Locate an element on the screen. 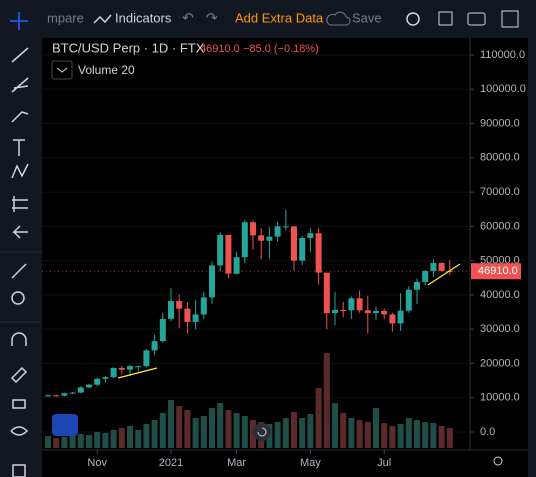 This screenshot has height=477, width=536. reset-icon is located at coordinates (262, 432).